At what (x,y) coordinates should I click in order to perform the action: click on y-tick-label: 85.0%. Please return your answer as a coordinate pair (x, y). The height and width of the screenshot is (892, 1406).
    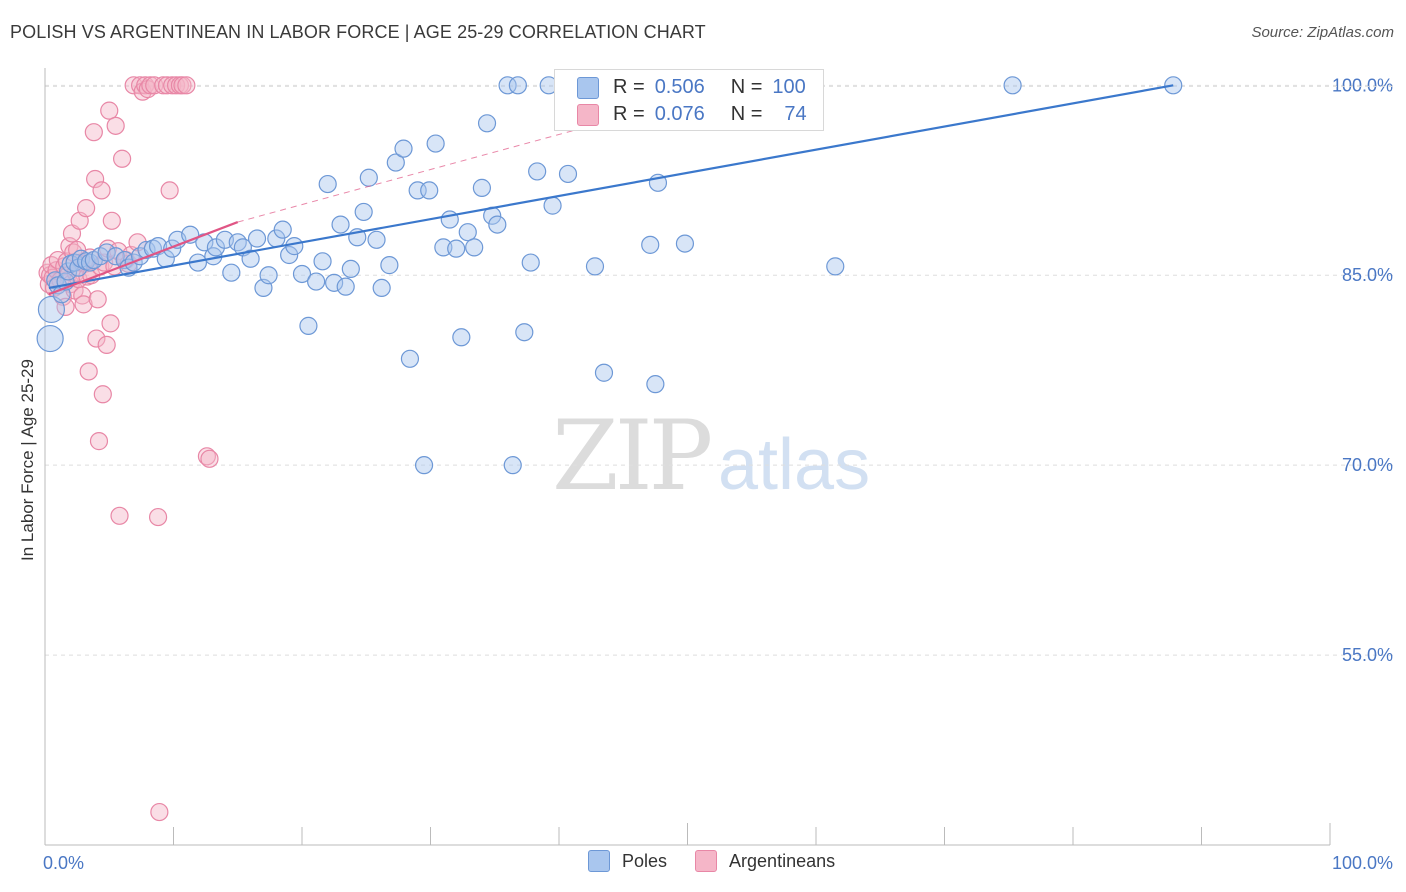
    Looking at the image, I should click on (1367, 275).